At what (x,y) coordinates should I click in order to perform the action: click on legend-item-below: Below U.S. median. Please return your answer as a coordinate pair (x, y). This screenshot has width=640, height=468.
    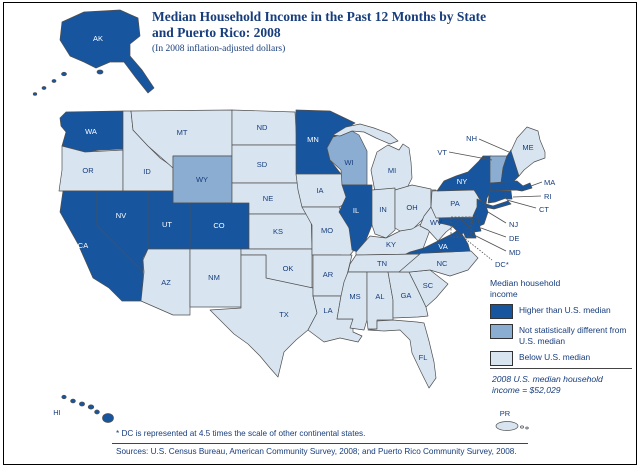
    Looking at the image, I should click on (564, 359).